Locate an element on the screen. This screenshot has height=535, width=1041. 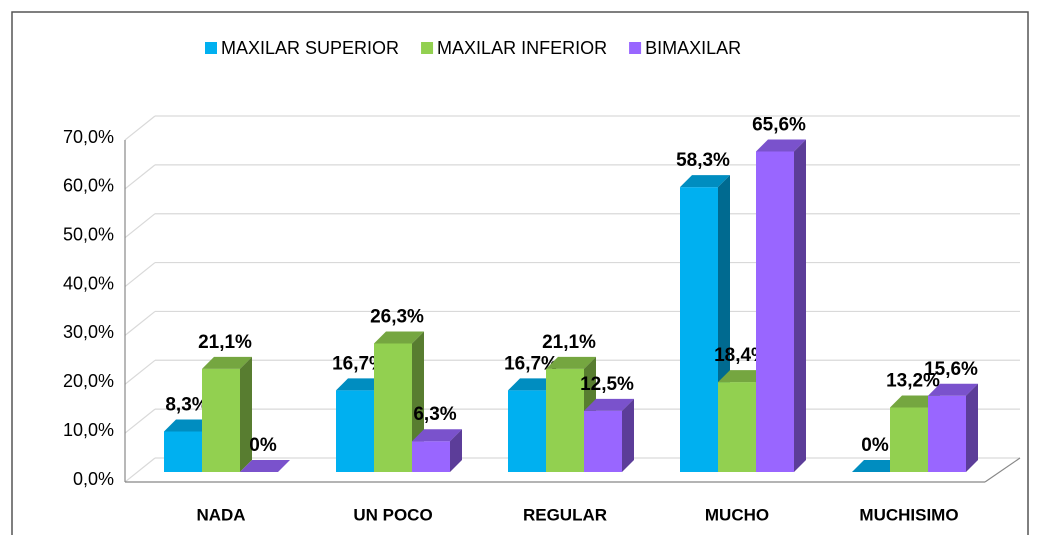
x-axis-depth is located at coordinates (1002, 470).